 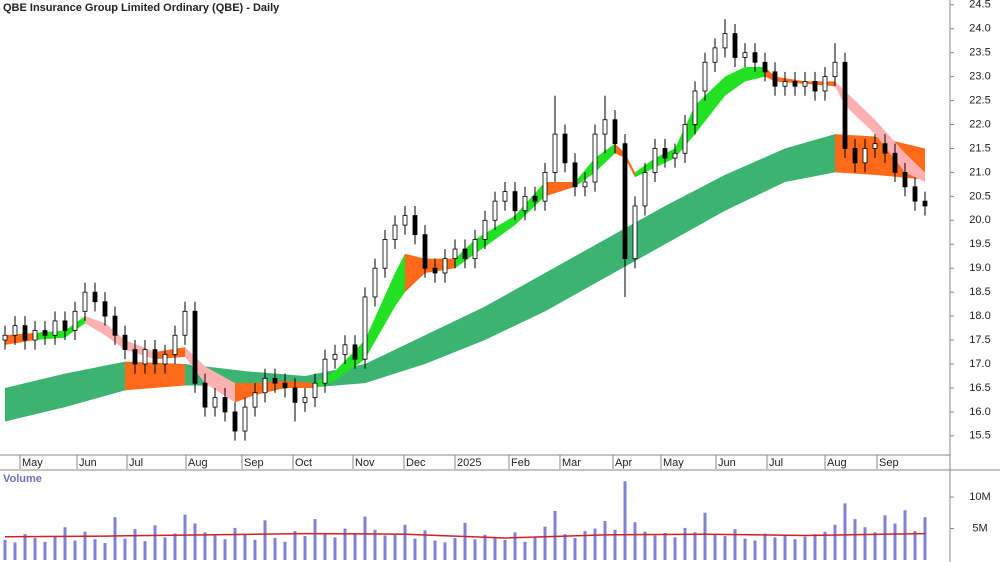 What do you see at coordinates (979, 436) in the screenshot?
I see `y-tick-label: 15.5` at bounding box center [979, 436].